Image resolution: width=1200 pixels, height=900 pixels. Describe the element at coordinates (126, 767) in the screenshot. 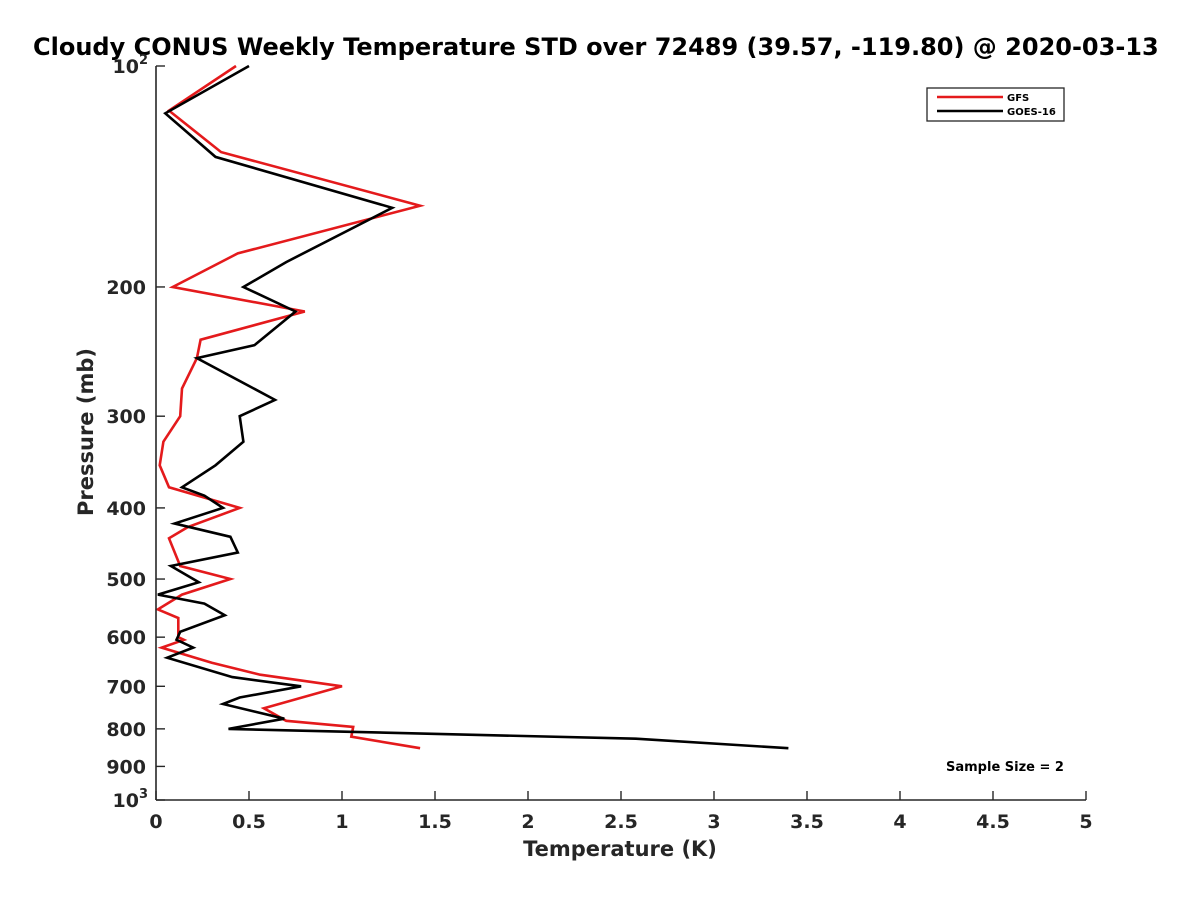

I see `y-tick-label: 900` at that location.